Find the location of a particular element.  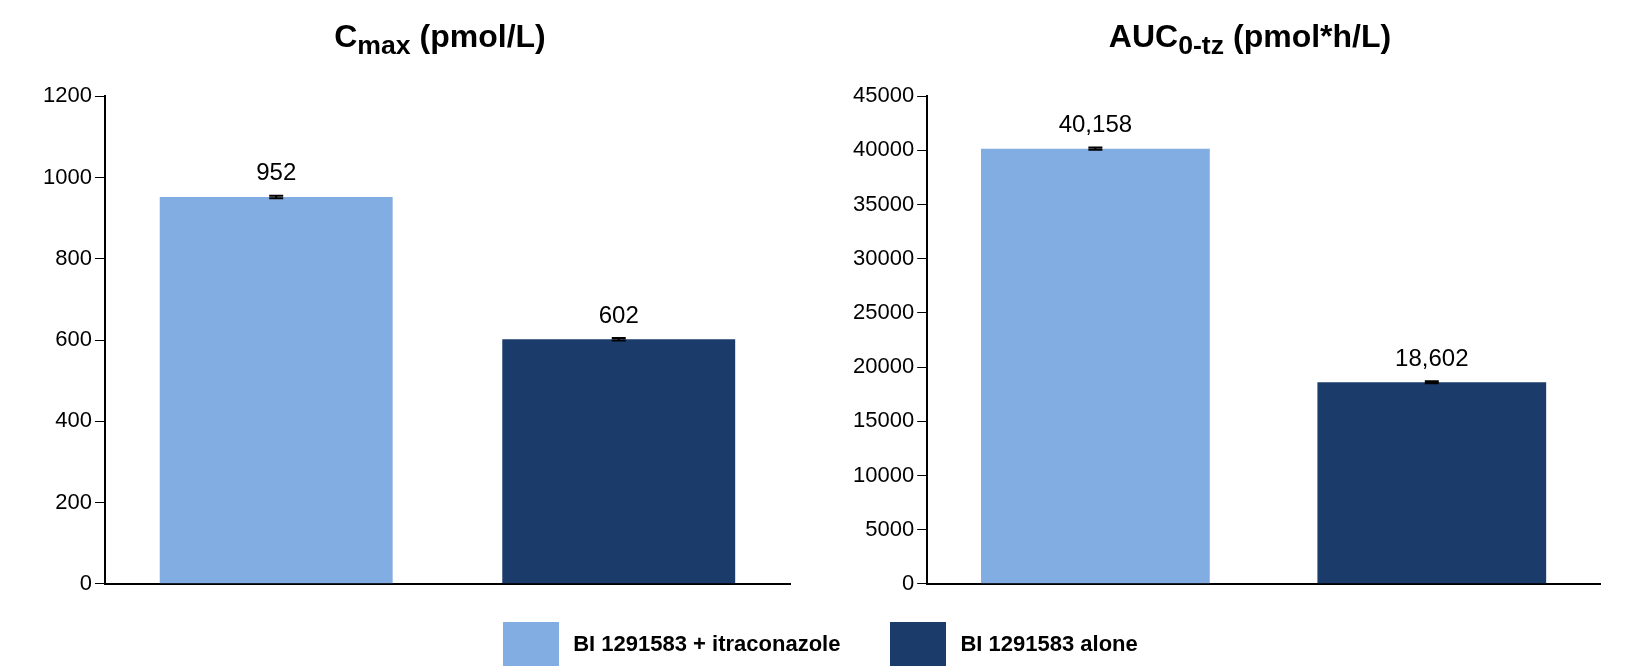

legend-label: BI 1291583 alone is located at coordinates (1049, 644).